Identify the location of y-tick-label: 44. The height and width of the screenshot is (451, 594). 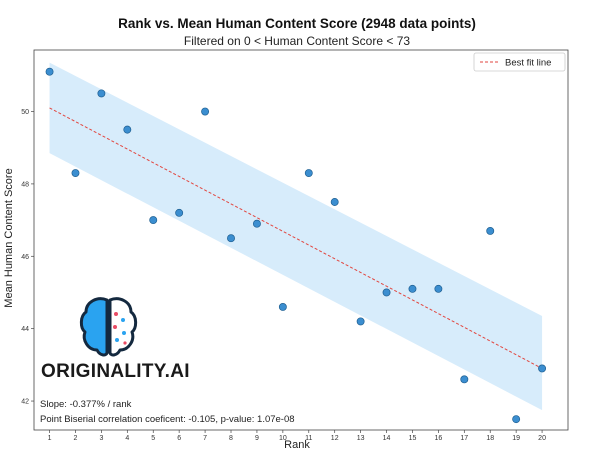
(25, 329).